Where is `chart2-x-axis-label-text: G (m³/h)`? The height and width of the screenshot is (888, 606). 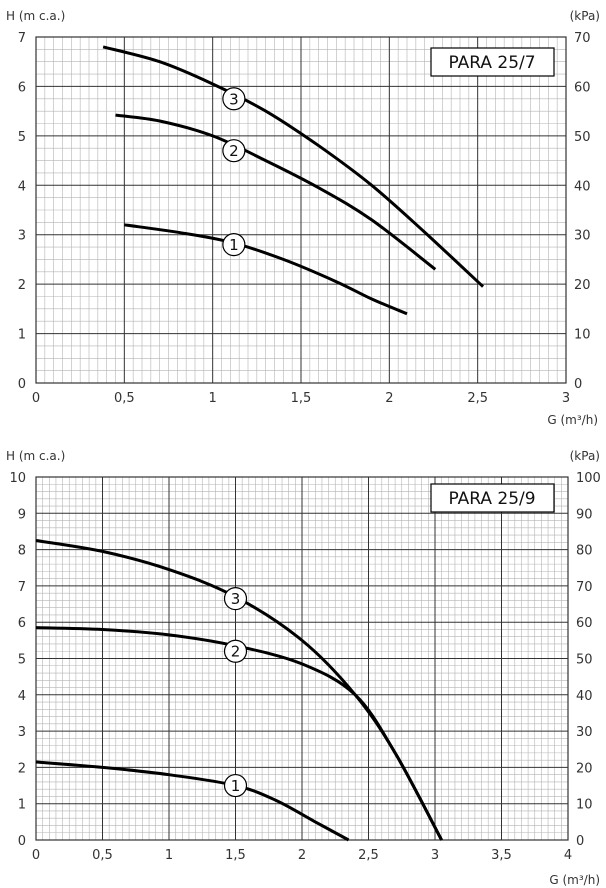 chart2-x-axis-label-text: G (m³/h) is located at coordinates (574, 880).